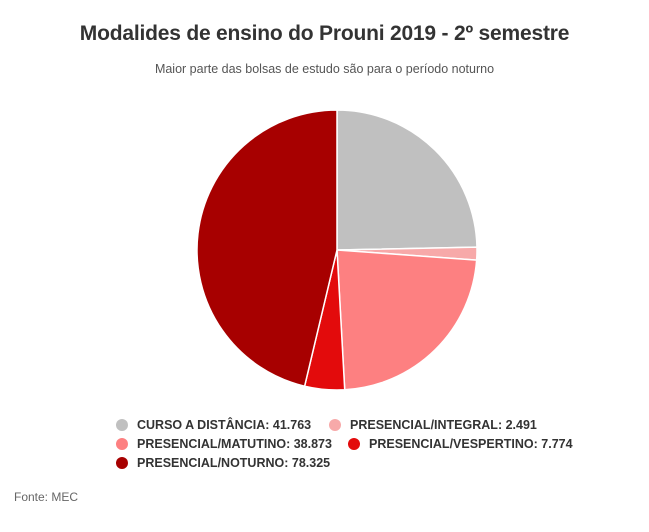 This screenshot has width=649, height=532. Describe the element at coordinates (443, 425) in the screenshot. I see `legend-label-presencial-integral: PRESENCIAL/INTEGRAL: 2.491` at that location.